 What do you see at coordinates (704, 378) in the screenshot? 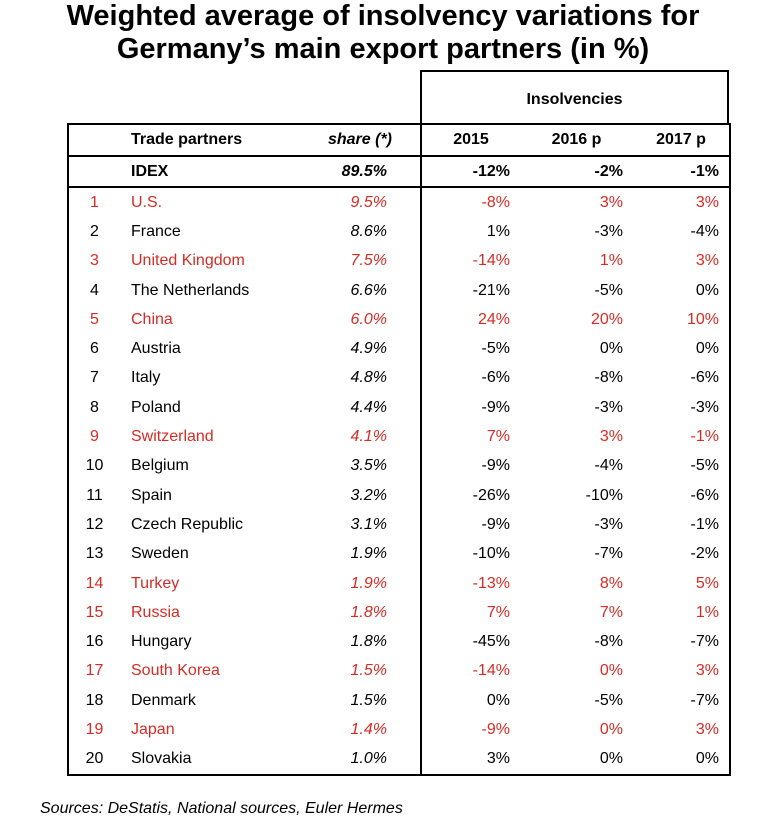
I see `cell-2017p: -6%` at bounding box center [704, 378].